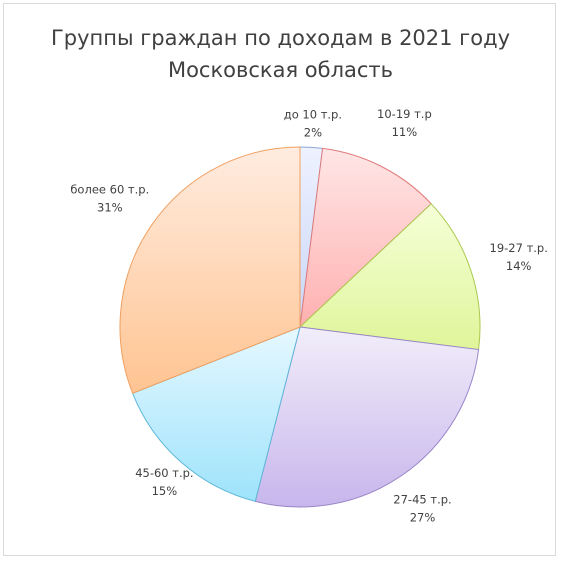  I want to click on slice-label-name: до 10 т.р., so click(313, 114).